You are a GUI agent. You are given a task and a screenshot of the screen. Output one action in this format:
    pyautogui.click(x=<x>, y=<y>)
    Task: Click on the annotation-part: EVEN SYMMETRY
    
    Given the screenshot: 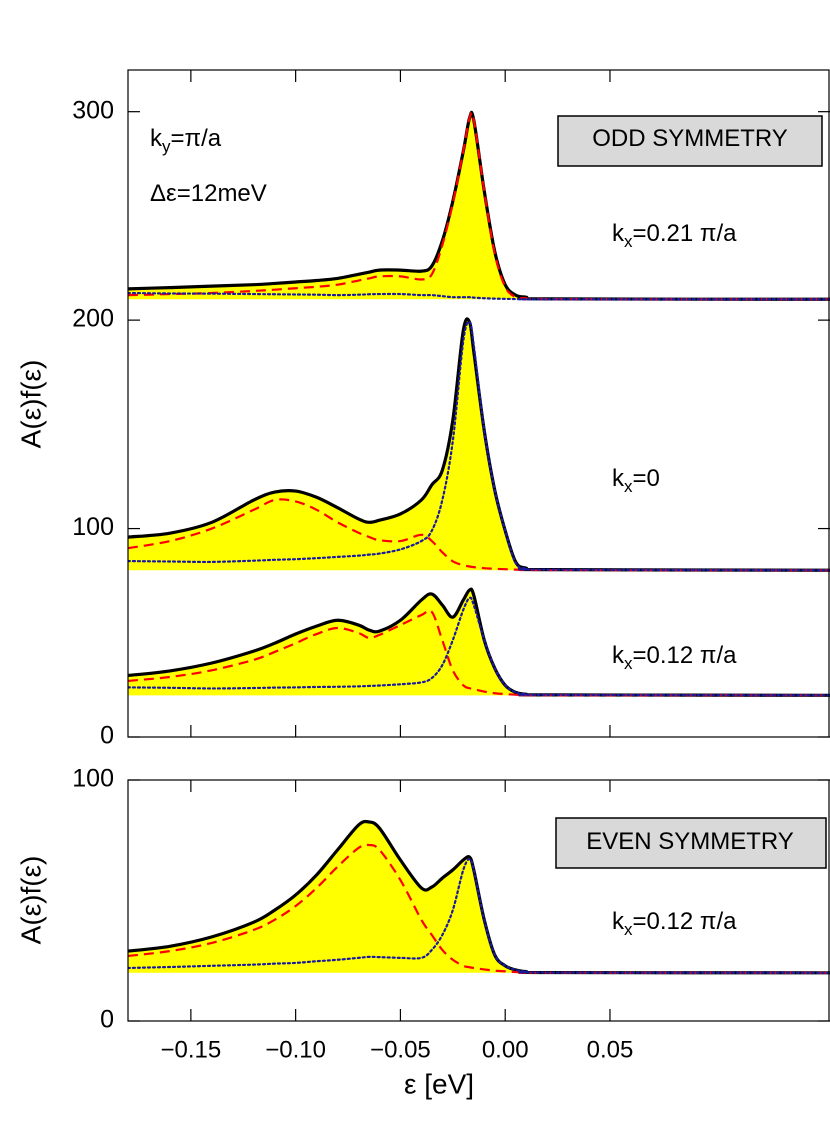 What is the action you would take?
    pyautogui.click(x=690, y=841)
    